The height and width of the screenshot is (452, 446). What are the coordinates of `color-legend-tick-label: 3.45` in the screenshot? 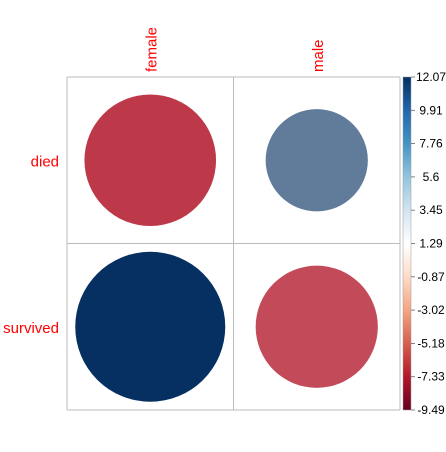 It's located at (431, 210).